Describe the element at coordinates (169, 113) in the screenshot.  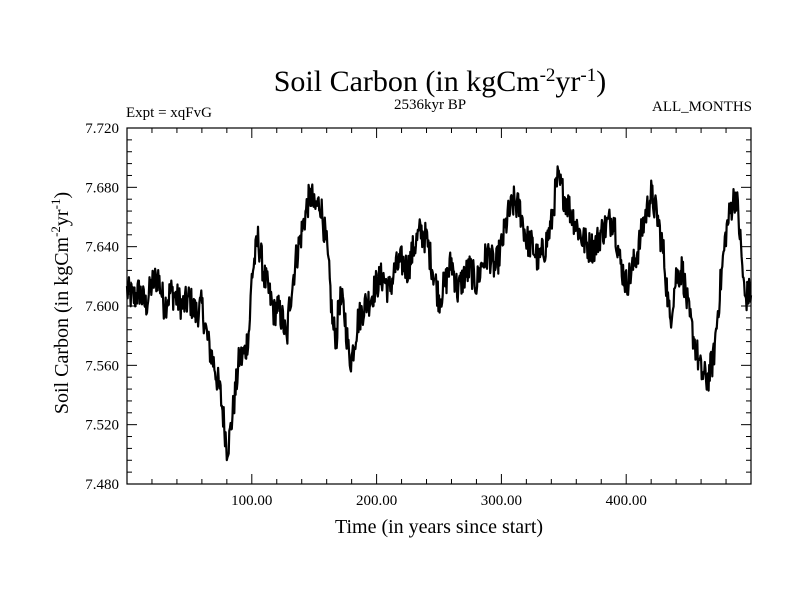
I see `experiment-label: Expt = xqFvG` at that location.